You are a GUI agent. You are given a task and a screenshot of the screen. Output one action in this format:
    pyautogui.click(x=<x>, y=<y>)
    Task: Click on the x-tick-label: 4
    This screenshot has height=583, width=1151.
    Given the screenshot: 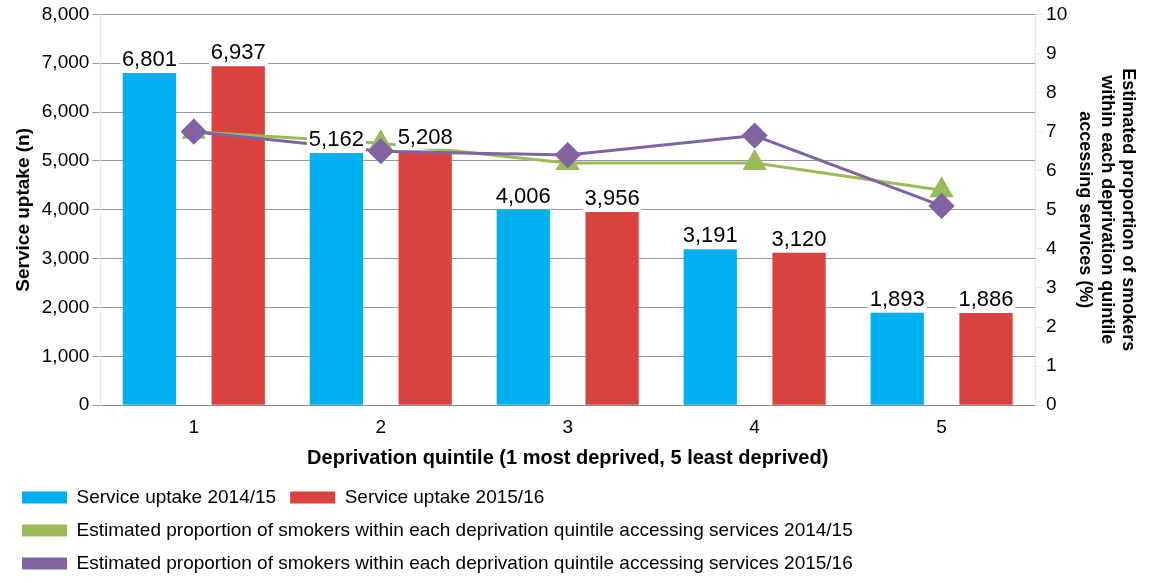 What is the action you would take?
    pyautogui.click(x=755, y=426)
    